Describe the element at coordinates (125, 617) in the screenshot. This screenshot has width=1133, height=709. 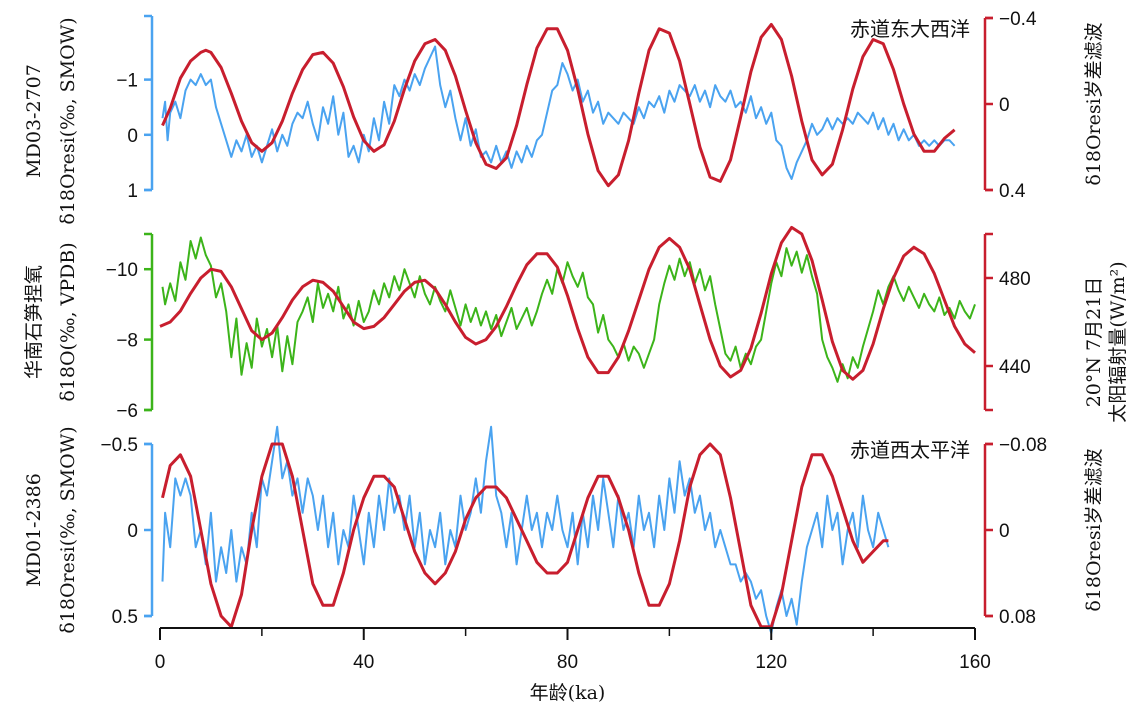
I see `left-tick-label-bottom: 0.5` at that location.